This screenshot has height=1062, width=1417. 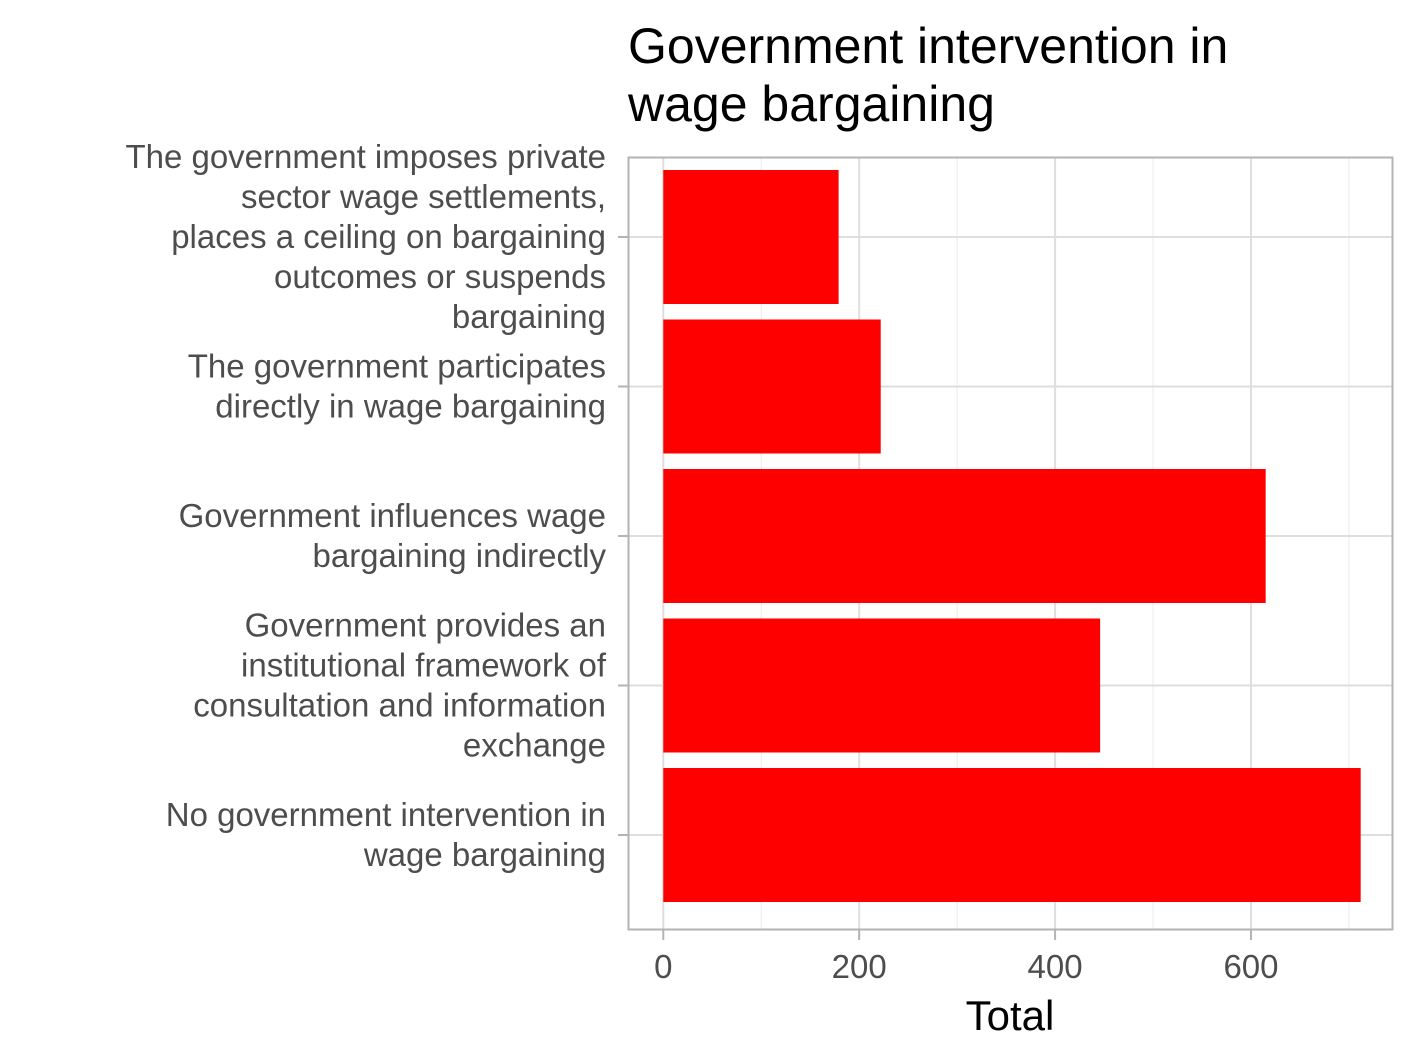 What do you see at coordinates (663, 966) in the screenshot?
I see `x-tick-label: 0` at bounding box center [663, 966].